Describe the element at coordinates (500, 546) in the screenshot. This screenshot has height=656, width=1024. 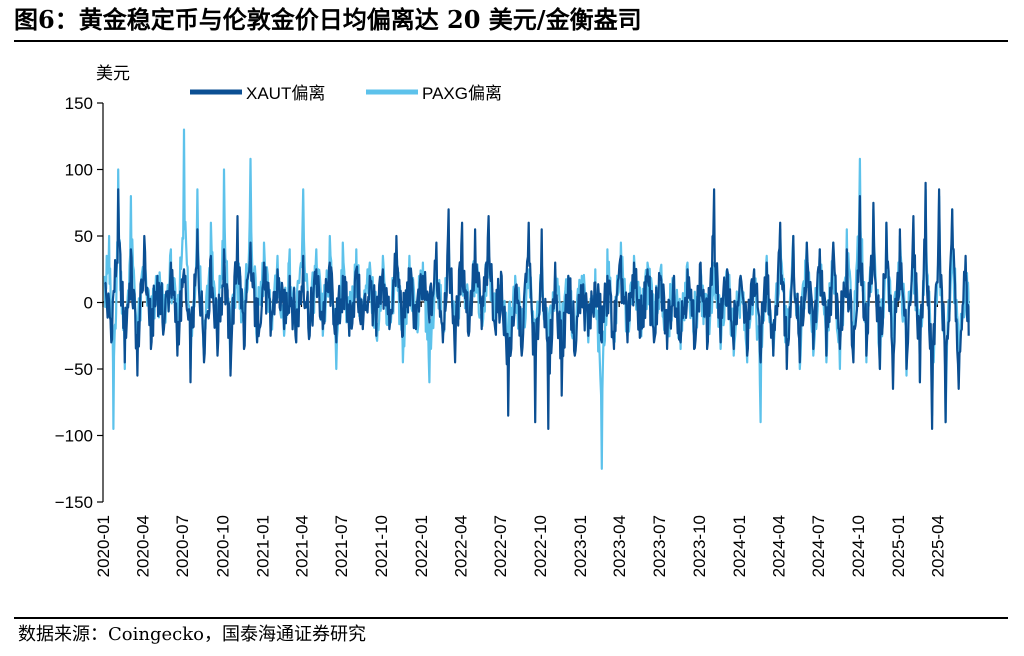
I see `x-tick-label: 2022-07` at that location.